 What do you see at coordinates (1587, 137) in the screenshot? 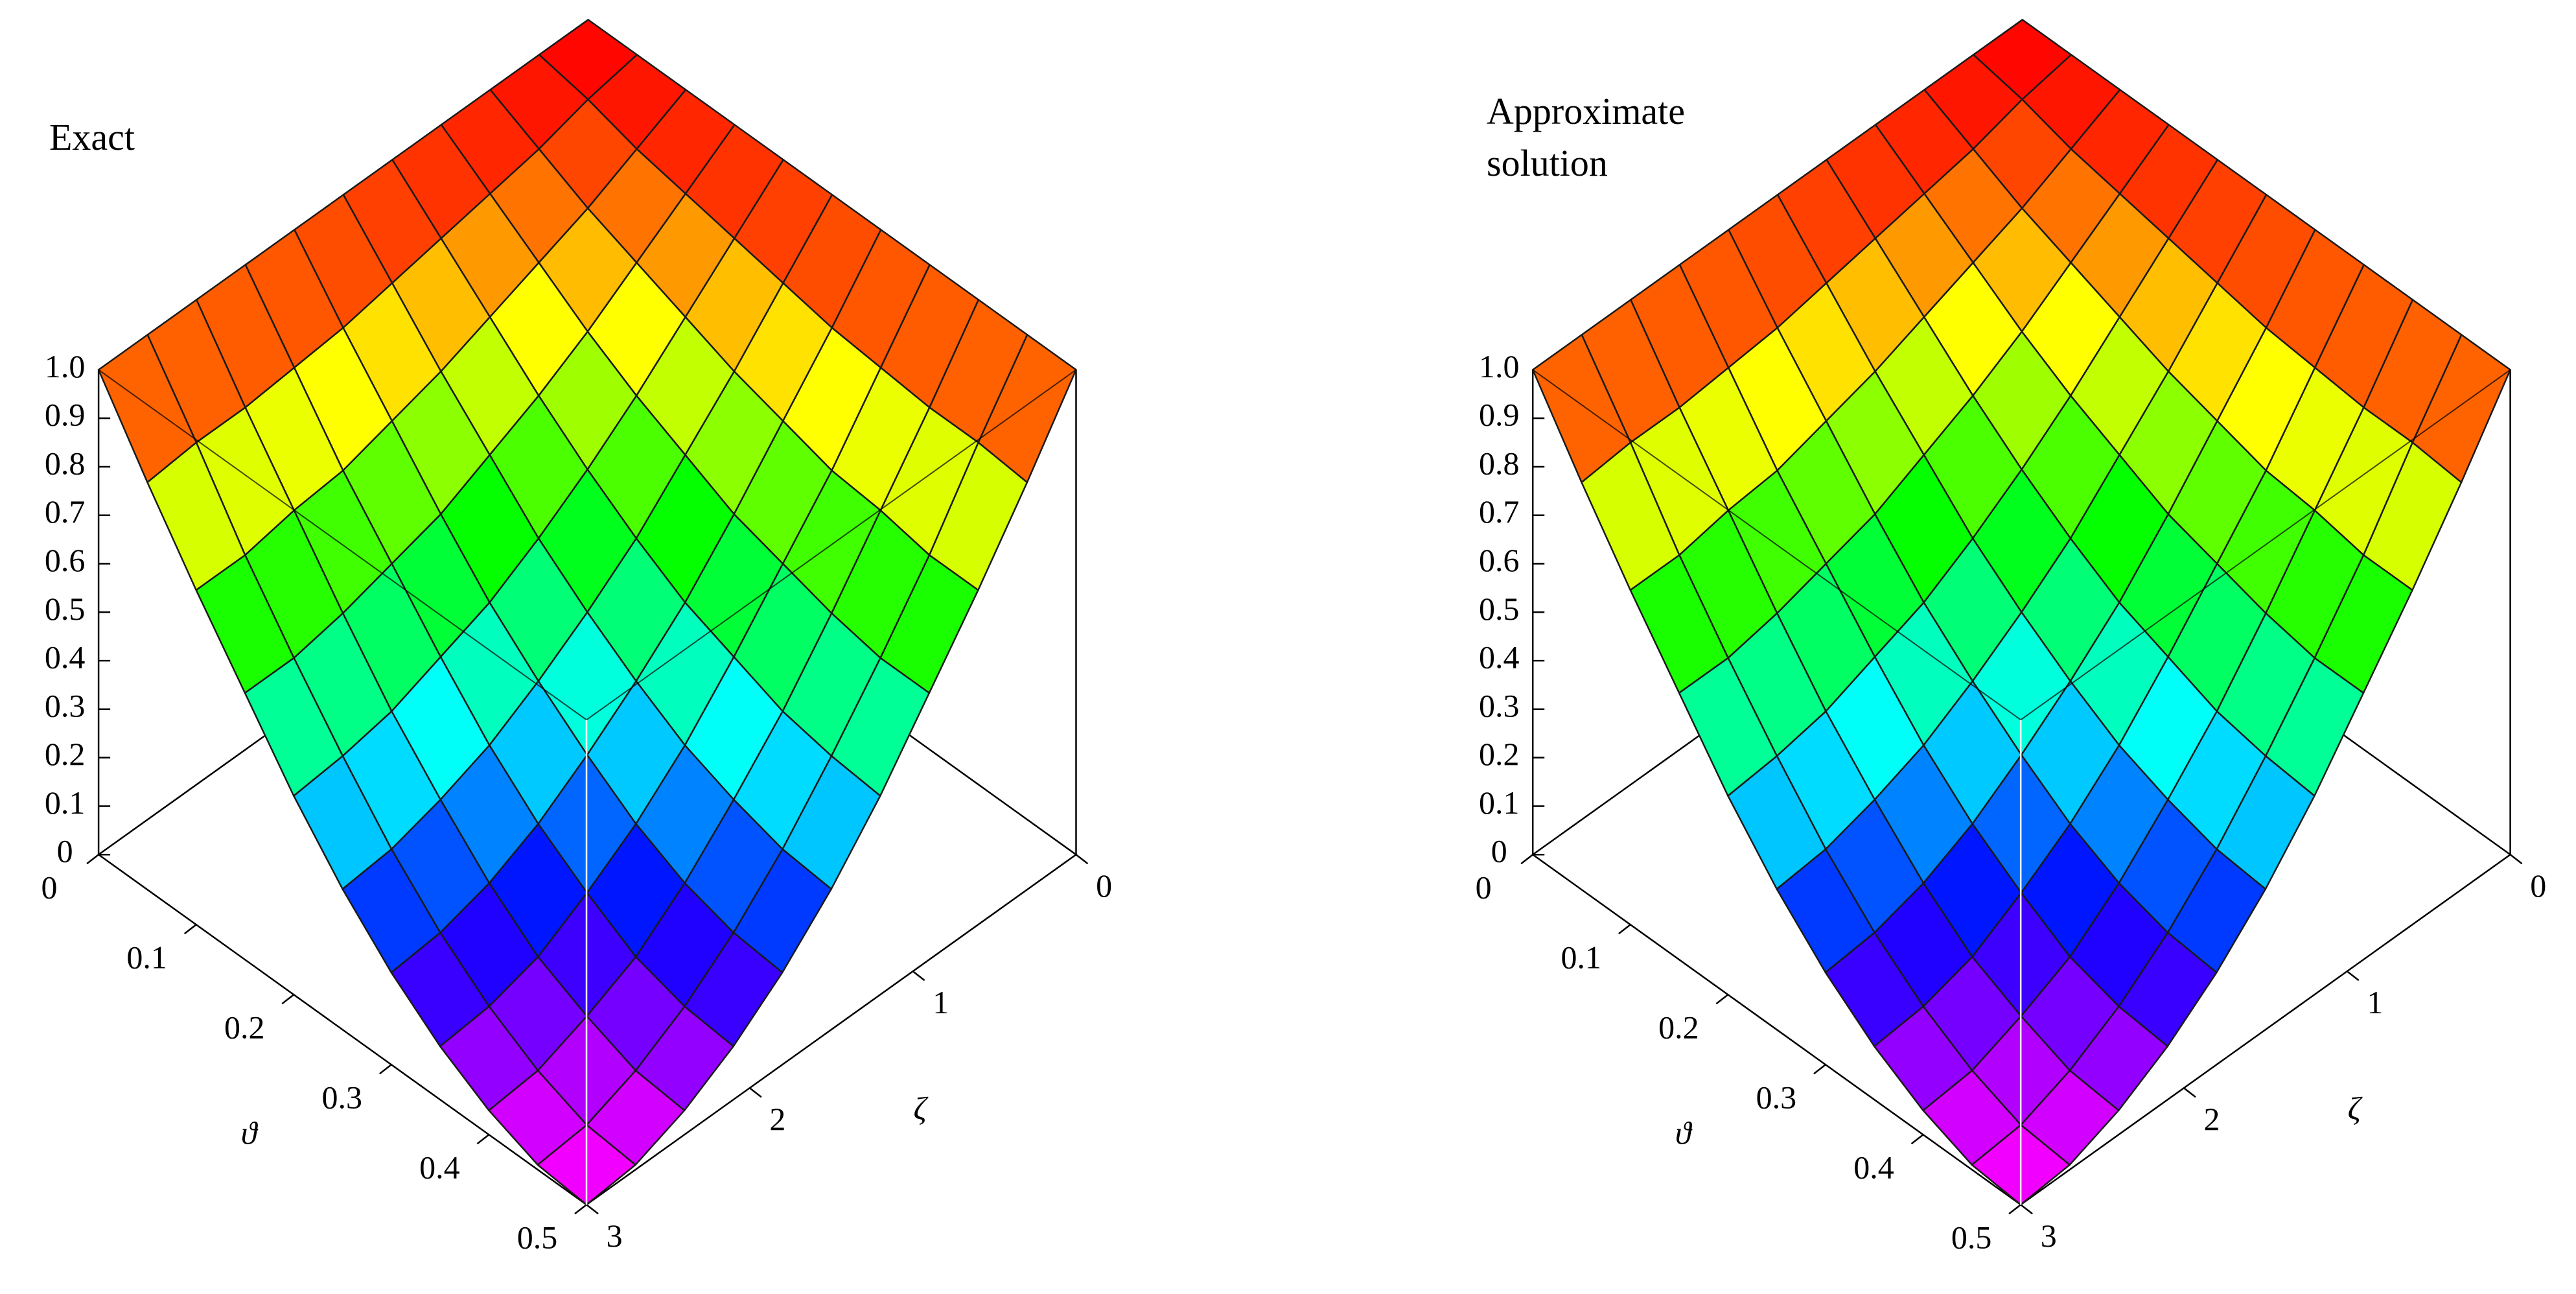
I see `chart-title: Approximate solution` at bounding box center [1587, 137].